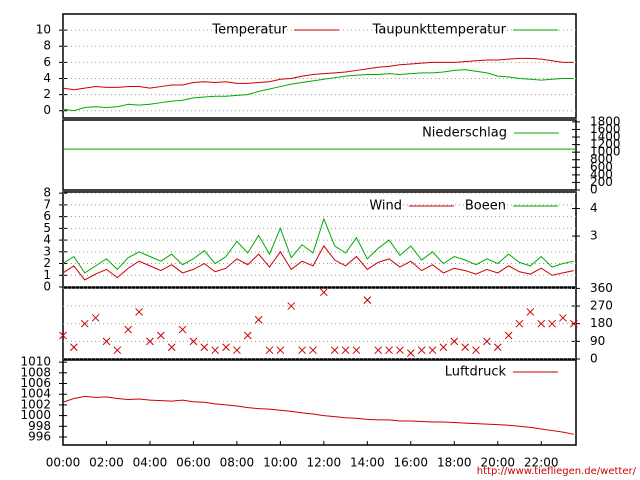  What do you see at coordinates (605, 129) in the screenshot?
I see `y-tick-label: 1600` at bounding box center [605, 129].